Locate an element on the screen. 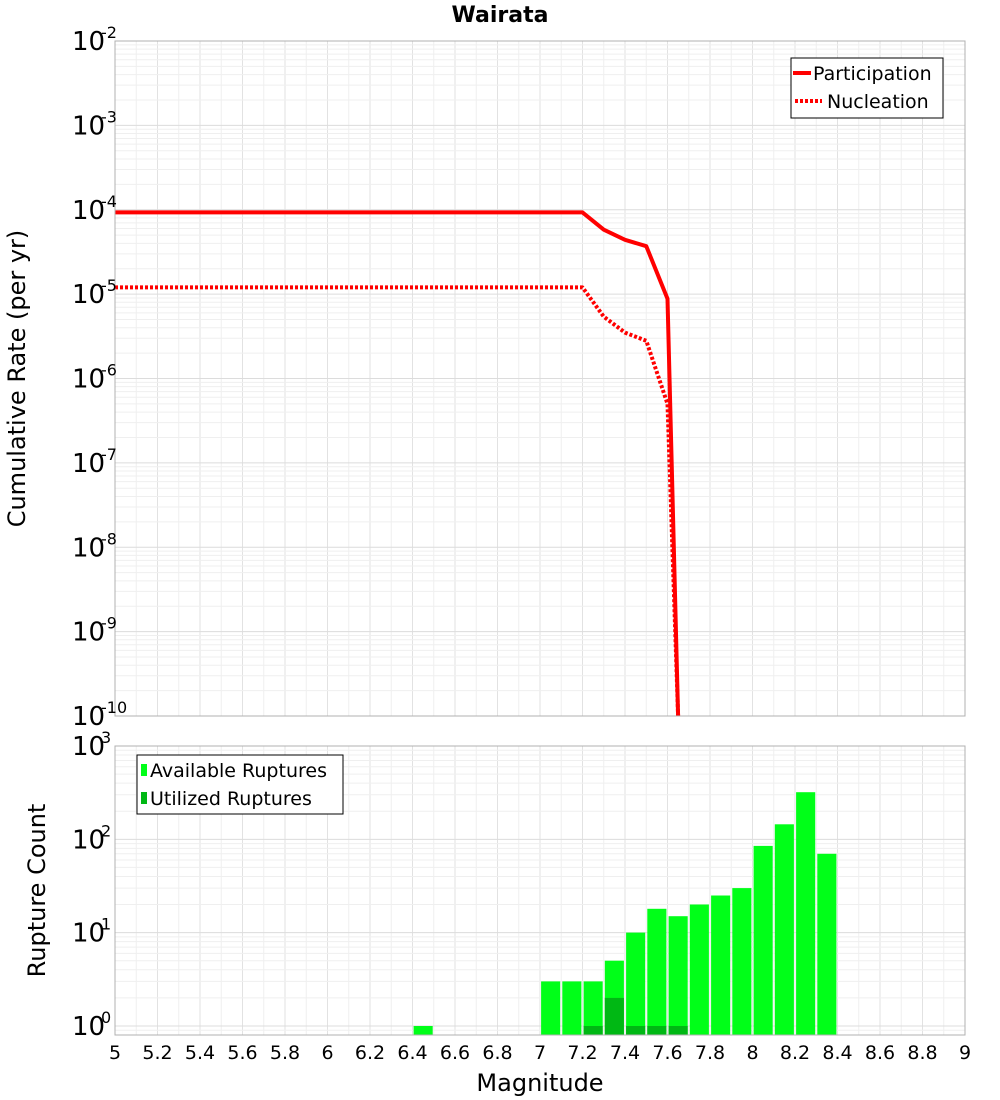 This screenshot has height=1100, width=1000. top-y-tick-exponent: -7 is located at coordinates (109, 454).